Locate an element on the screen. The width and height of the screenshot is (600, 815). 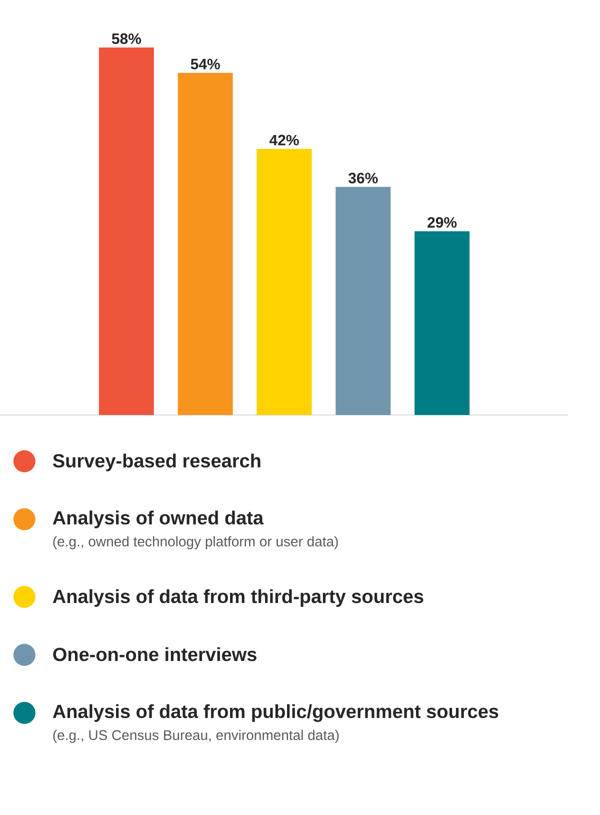
text: (e.g., US Census Bureau, environmental data) is located at coordinates (196, 736).